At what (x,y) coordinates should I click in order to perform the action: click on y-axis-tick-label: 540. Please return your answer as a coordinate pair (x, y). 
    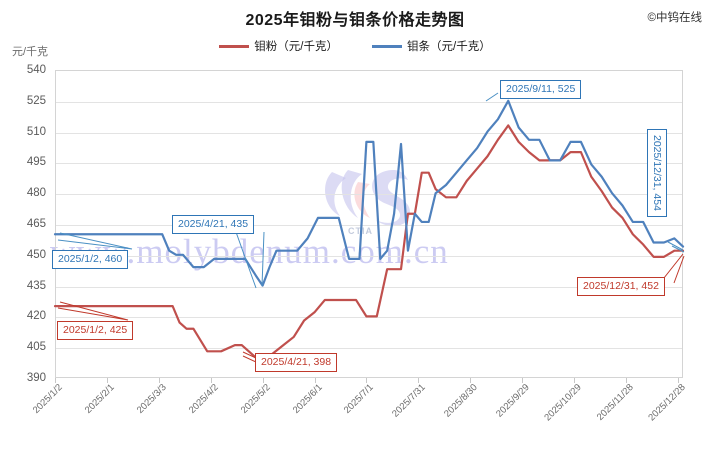
    Looking at the image, I should click on (36, 70).